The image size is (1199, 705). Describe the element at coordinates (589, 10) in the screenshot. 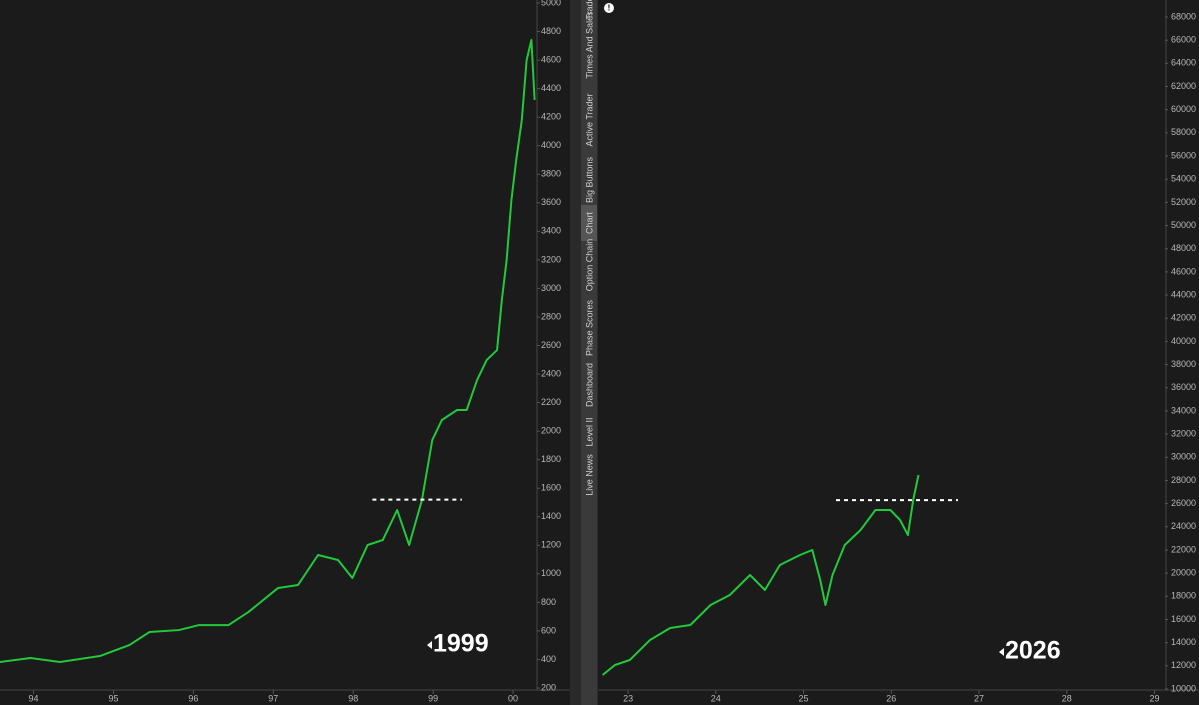

I see `sidebar-tab: Trade` at that location.